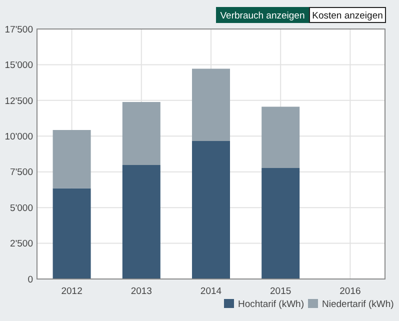 Image resolution: width=399 pixels, height=321 pixels. Describe the element at coordinates (262, 15) in the screenshot. I see `button: Verbrauch anzeigen` at that location.